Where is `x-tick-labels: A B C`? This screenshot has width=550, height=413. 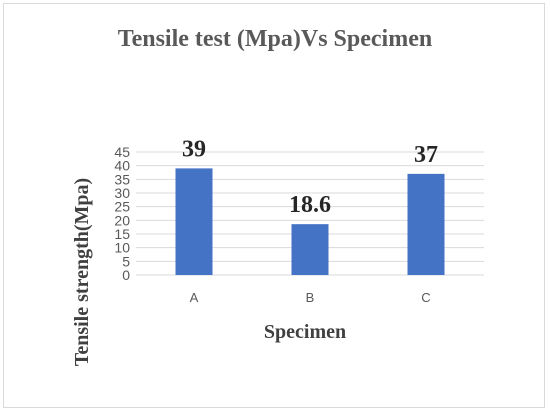 x-tick-labels: A B C is located at coordinates (310, 297).